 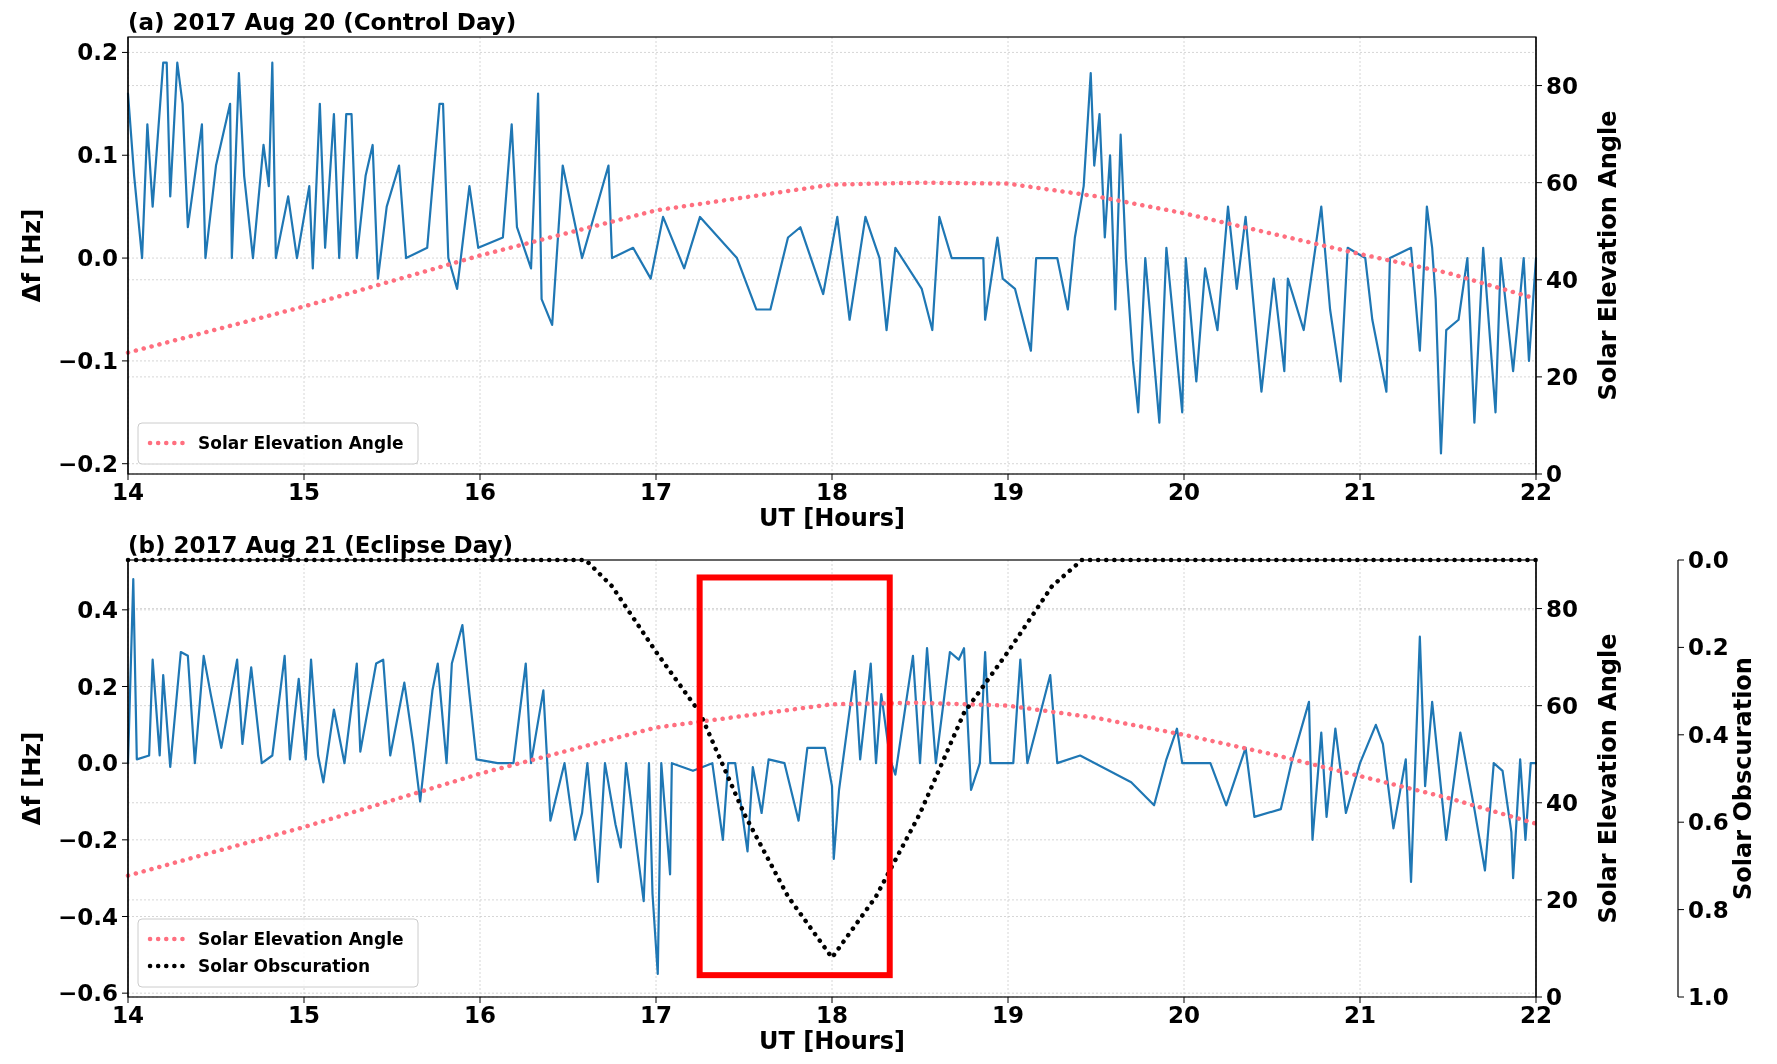 I want to click on y-tick-label: −0.4, so click(x=87, y=916).